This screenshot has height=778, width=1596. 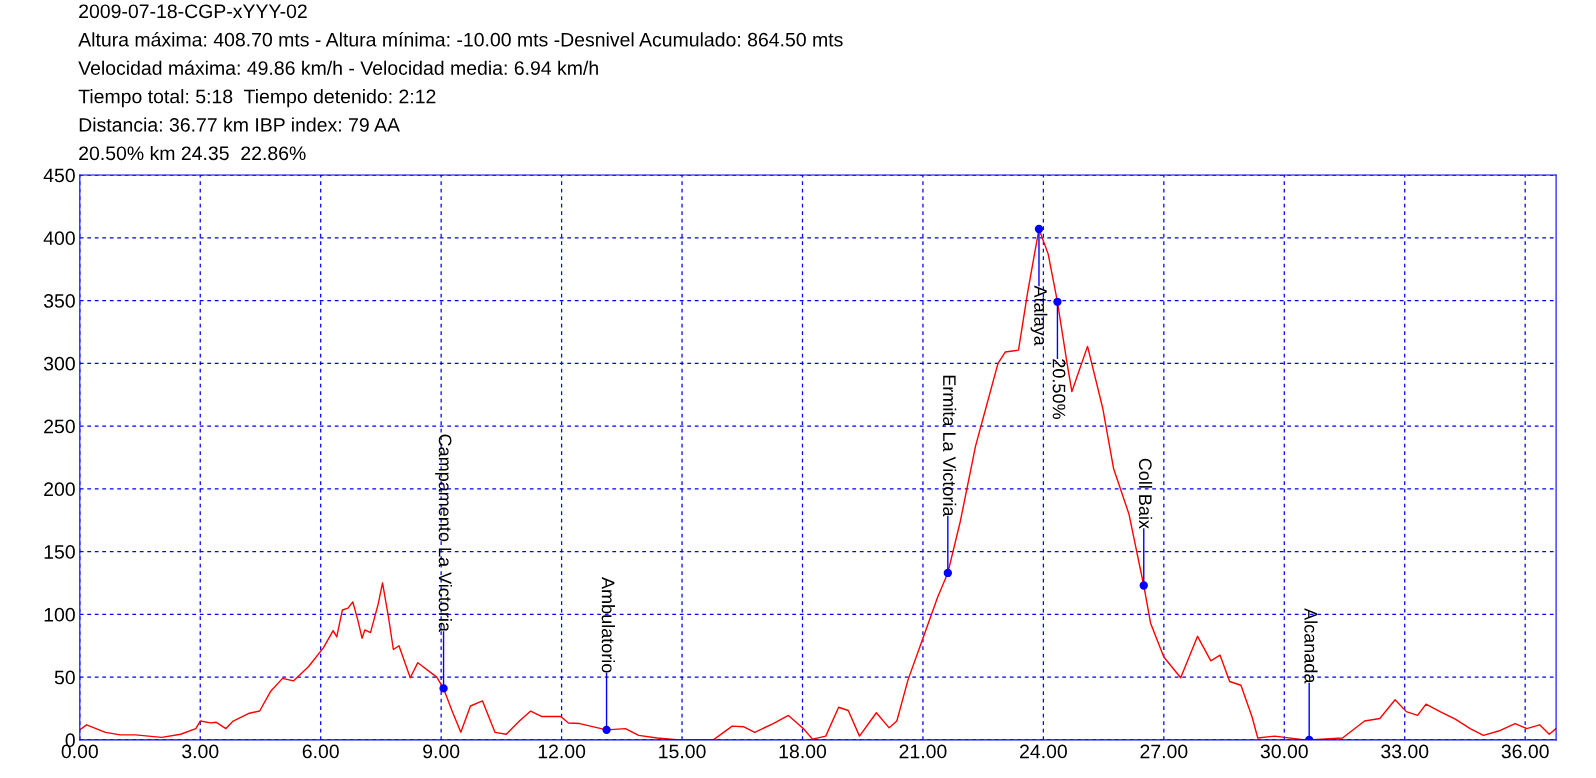 I want to click on y-tick-label: 200, so click(x=59, y=489).